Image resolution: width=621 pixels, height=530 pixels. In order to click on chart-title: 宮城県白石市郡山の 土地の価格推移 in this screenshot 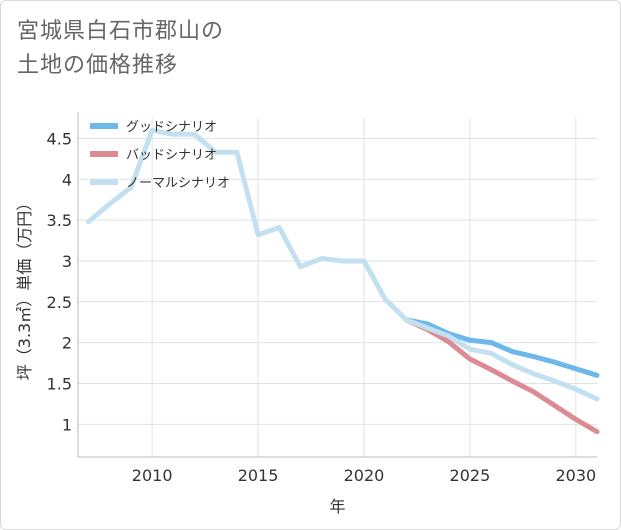, I will do `click(120, 49)`.